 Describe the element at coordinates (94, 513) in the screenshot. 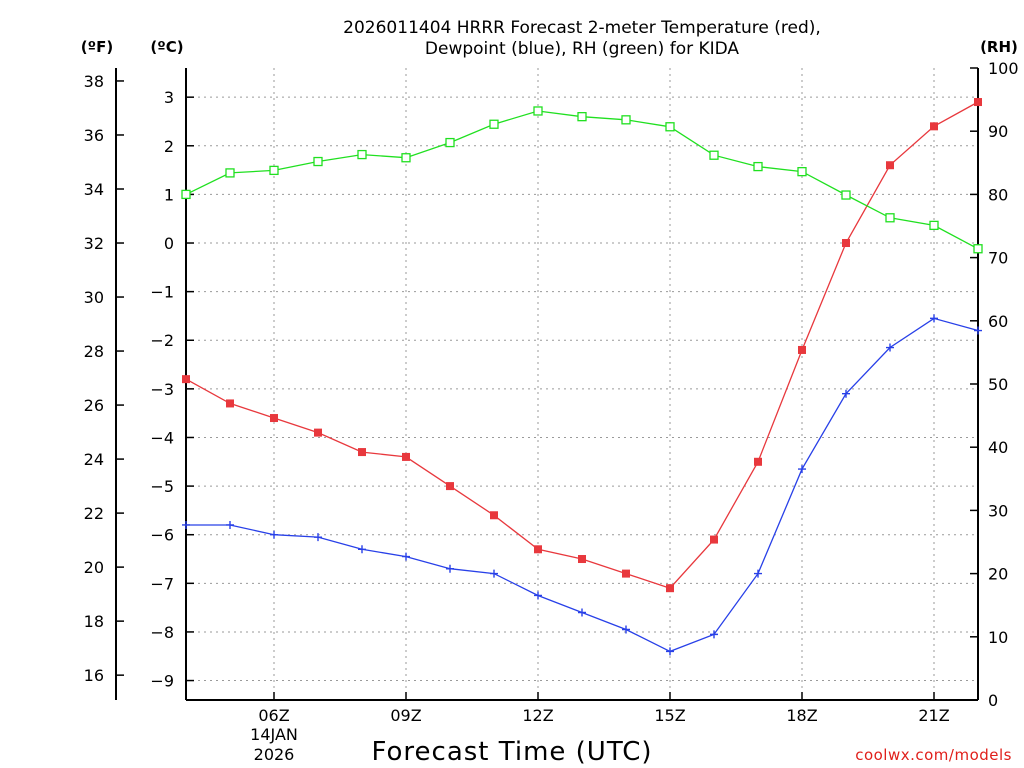

I see `fahrenheit-tick-label: 22` at that location.